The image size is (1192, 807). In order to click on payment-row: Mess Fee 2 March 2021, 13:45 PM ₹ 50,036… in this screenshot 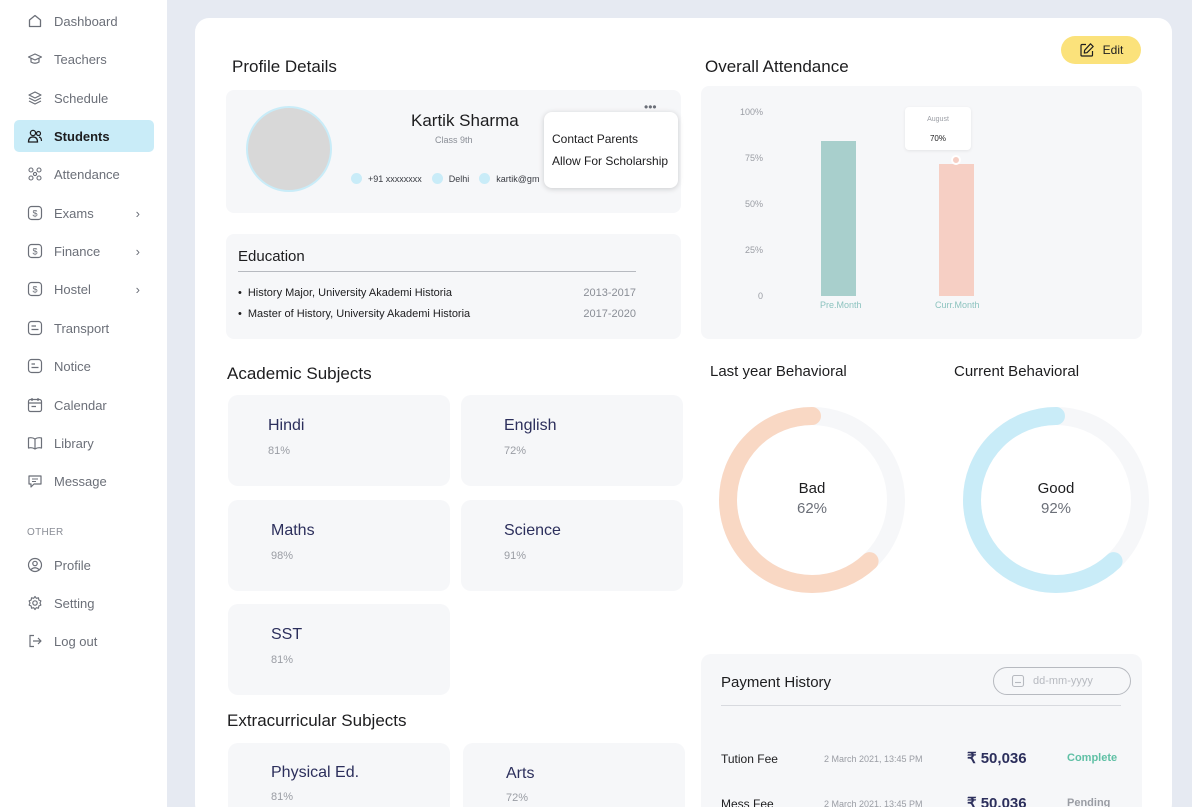, I will do `click(921, 800)`.